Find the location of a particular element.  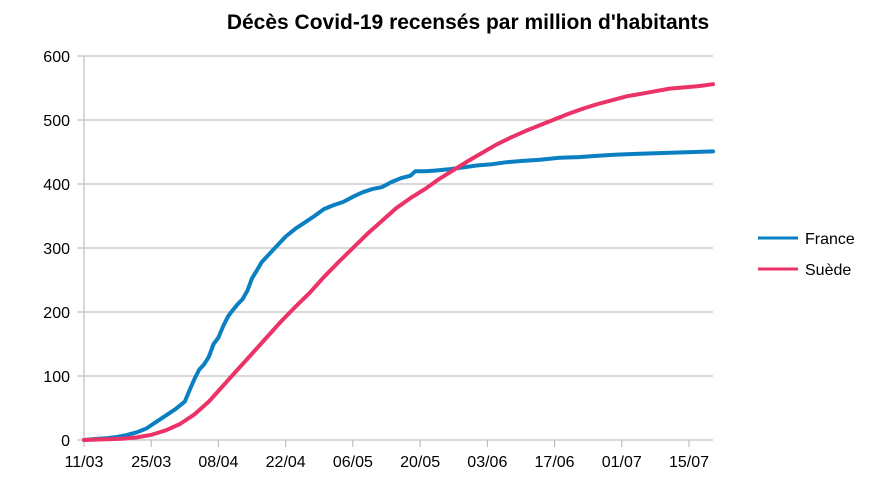

x-tick-label: 11/03 is located at coordinates (84, 462).